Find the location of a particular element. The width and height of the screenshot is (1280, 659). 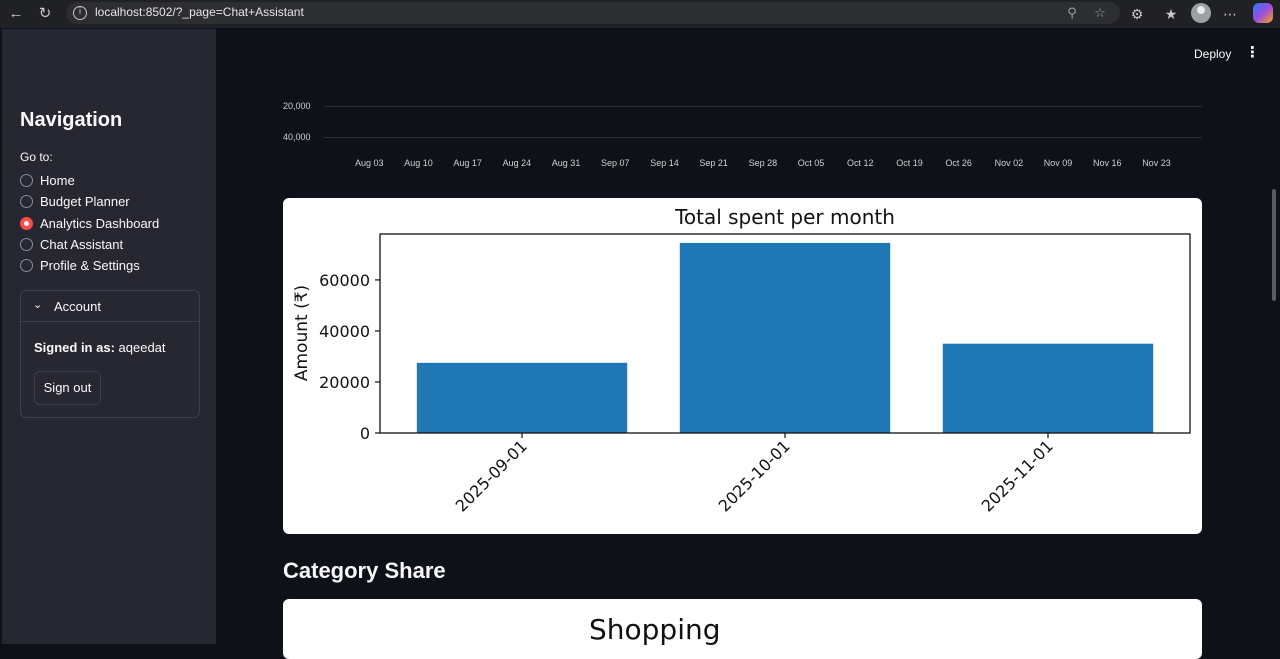

nav-radio-chat-assistant: Chat Assistant is located at coordinates (71, 244).